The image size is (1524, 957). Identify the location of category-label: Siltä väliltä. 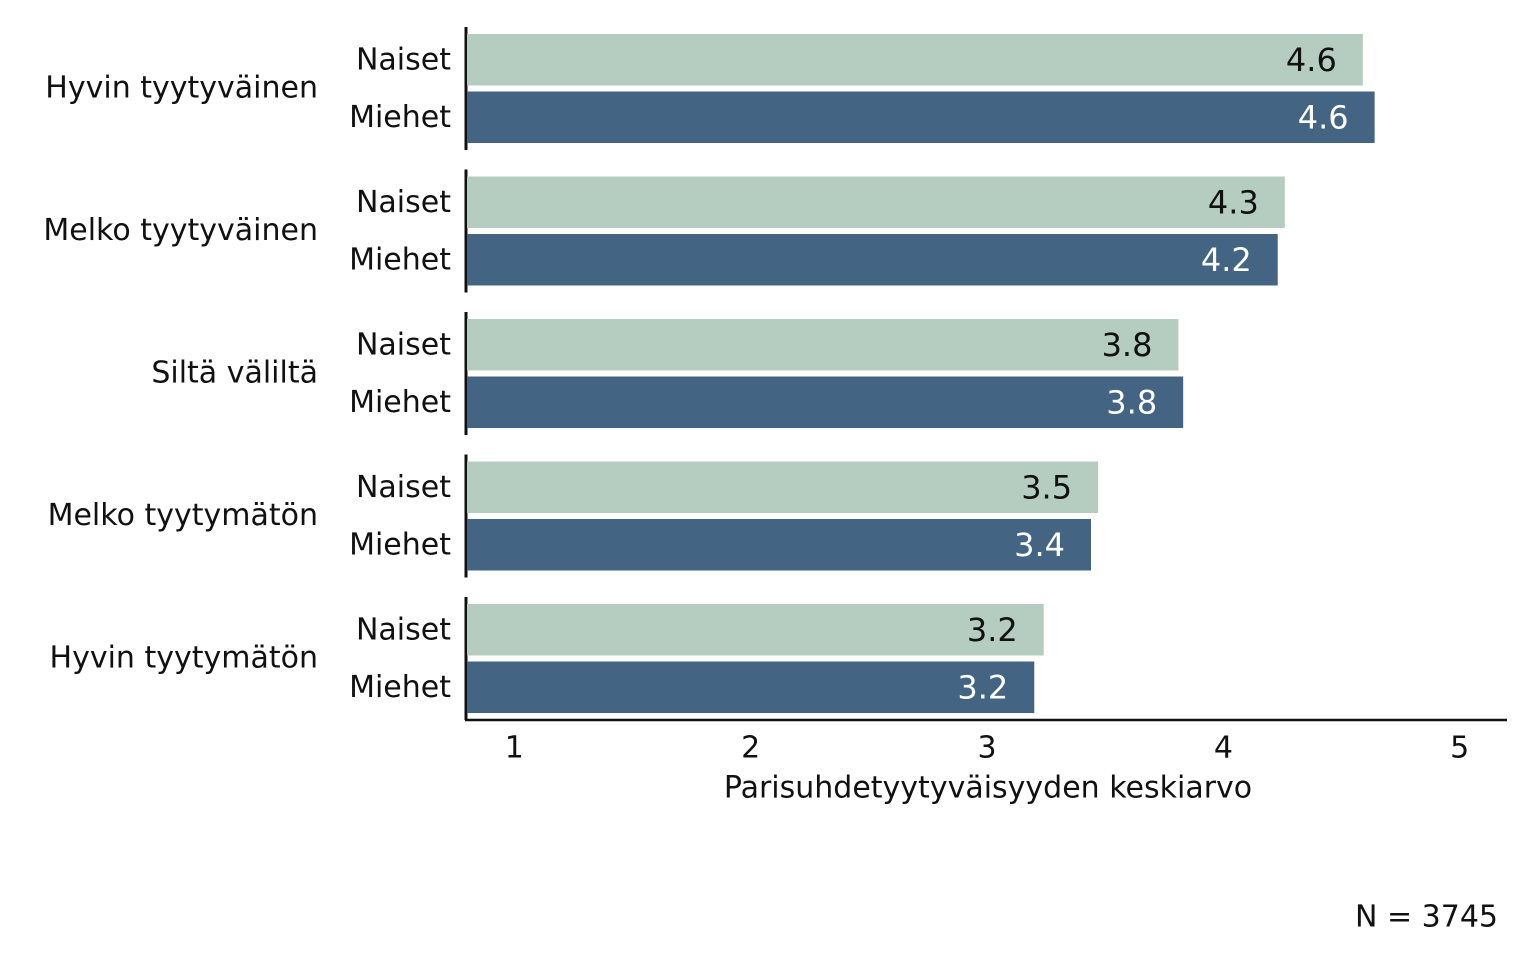
(234, 373).